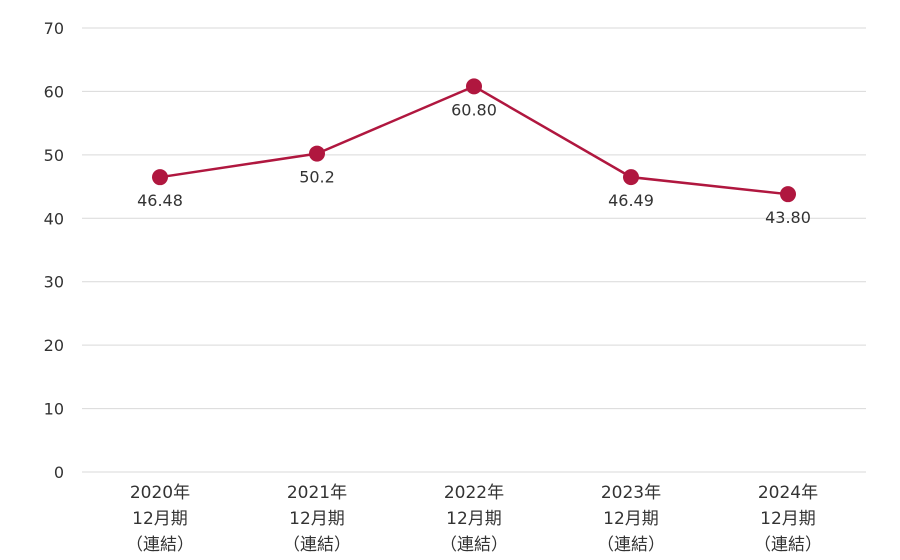  What do you see at coordinates (54, 409) in the screenshot?
I see `y-tick-label: 10` at bounding box center [54, 409].